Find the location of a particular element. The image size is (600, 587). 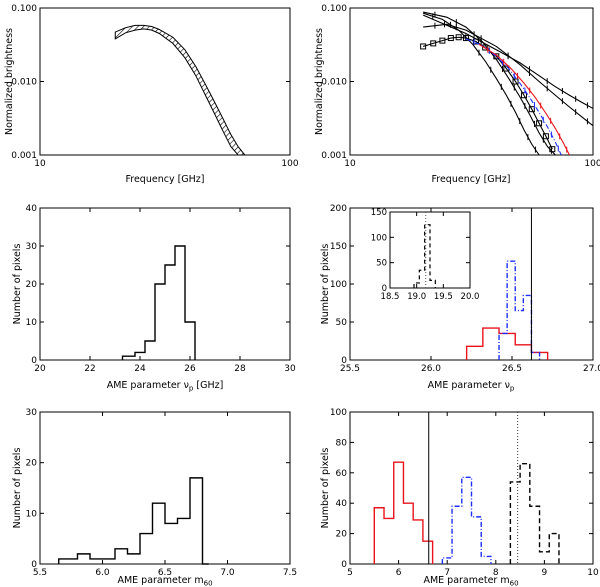

x-tick-label: 25.5 is located at coordinates (350, 369).